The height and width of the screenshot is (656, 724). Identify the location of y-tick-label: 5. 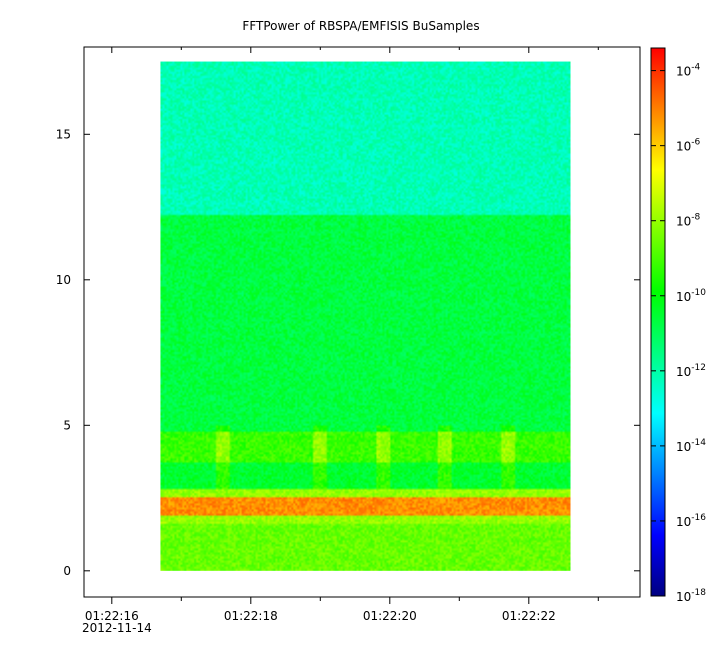
(67, 425).